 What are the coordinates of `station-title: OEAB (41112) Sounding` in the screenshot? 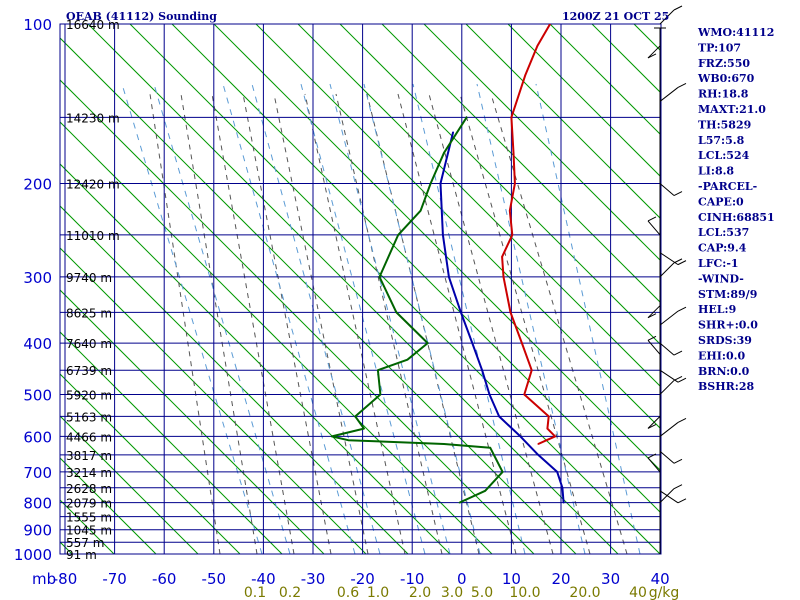 It's located at (141, 16).